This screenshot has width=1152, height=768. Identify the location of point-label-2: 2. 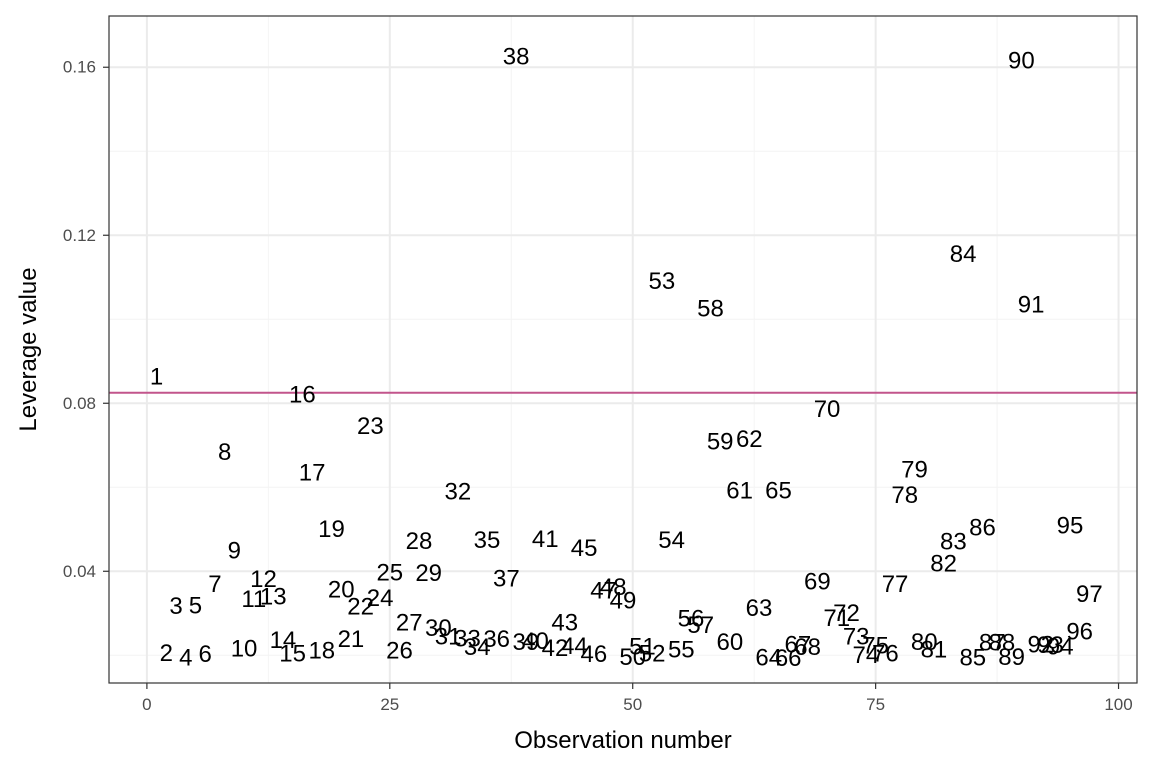
(166, 653).